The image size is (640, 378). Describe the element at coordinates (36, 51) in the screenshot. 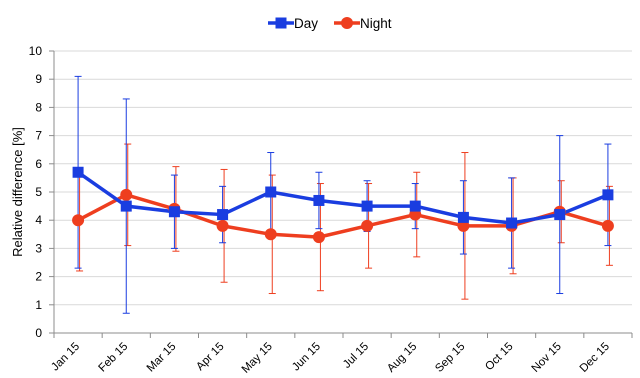

I see `y-tick-label: 10` at that location.